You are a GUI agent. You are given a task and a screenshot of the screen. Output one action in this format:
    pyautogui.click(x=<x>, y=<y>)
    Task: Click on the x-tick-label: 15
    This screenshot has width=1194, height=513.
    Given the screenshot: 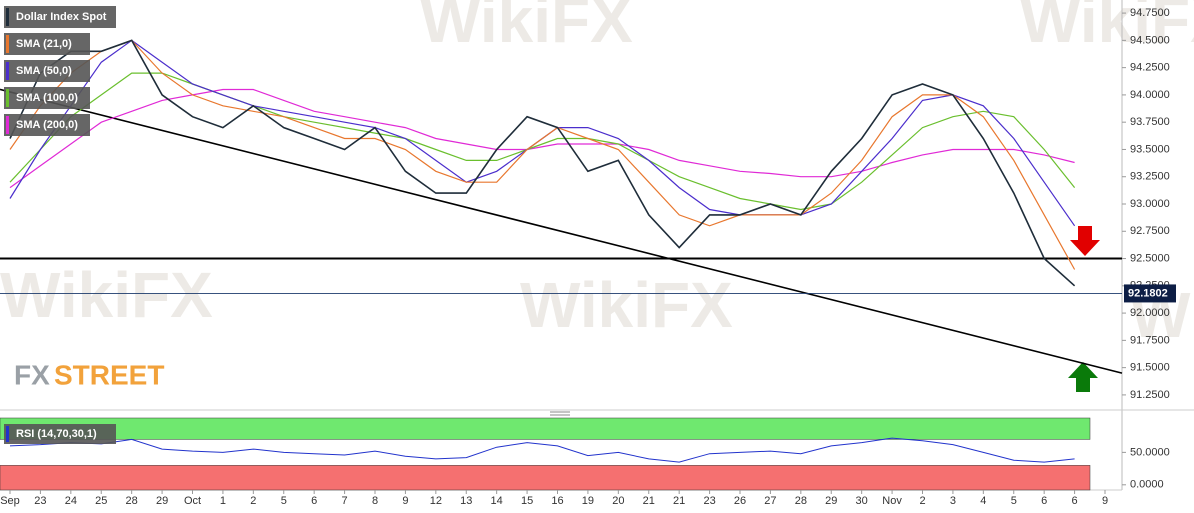 What is the action you would take?
    pyautogui.click(x=527, y=501)
    